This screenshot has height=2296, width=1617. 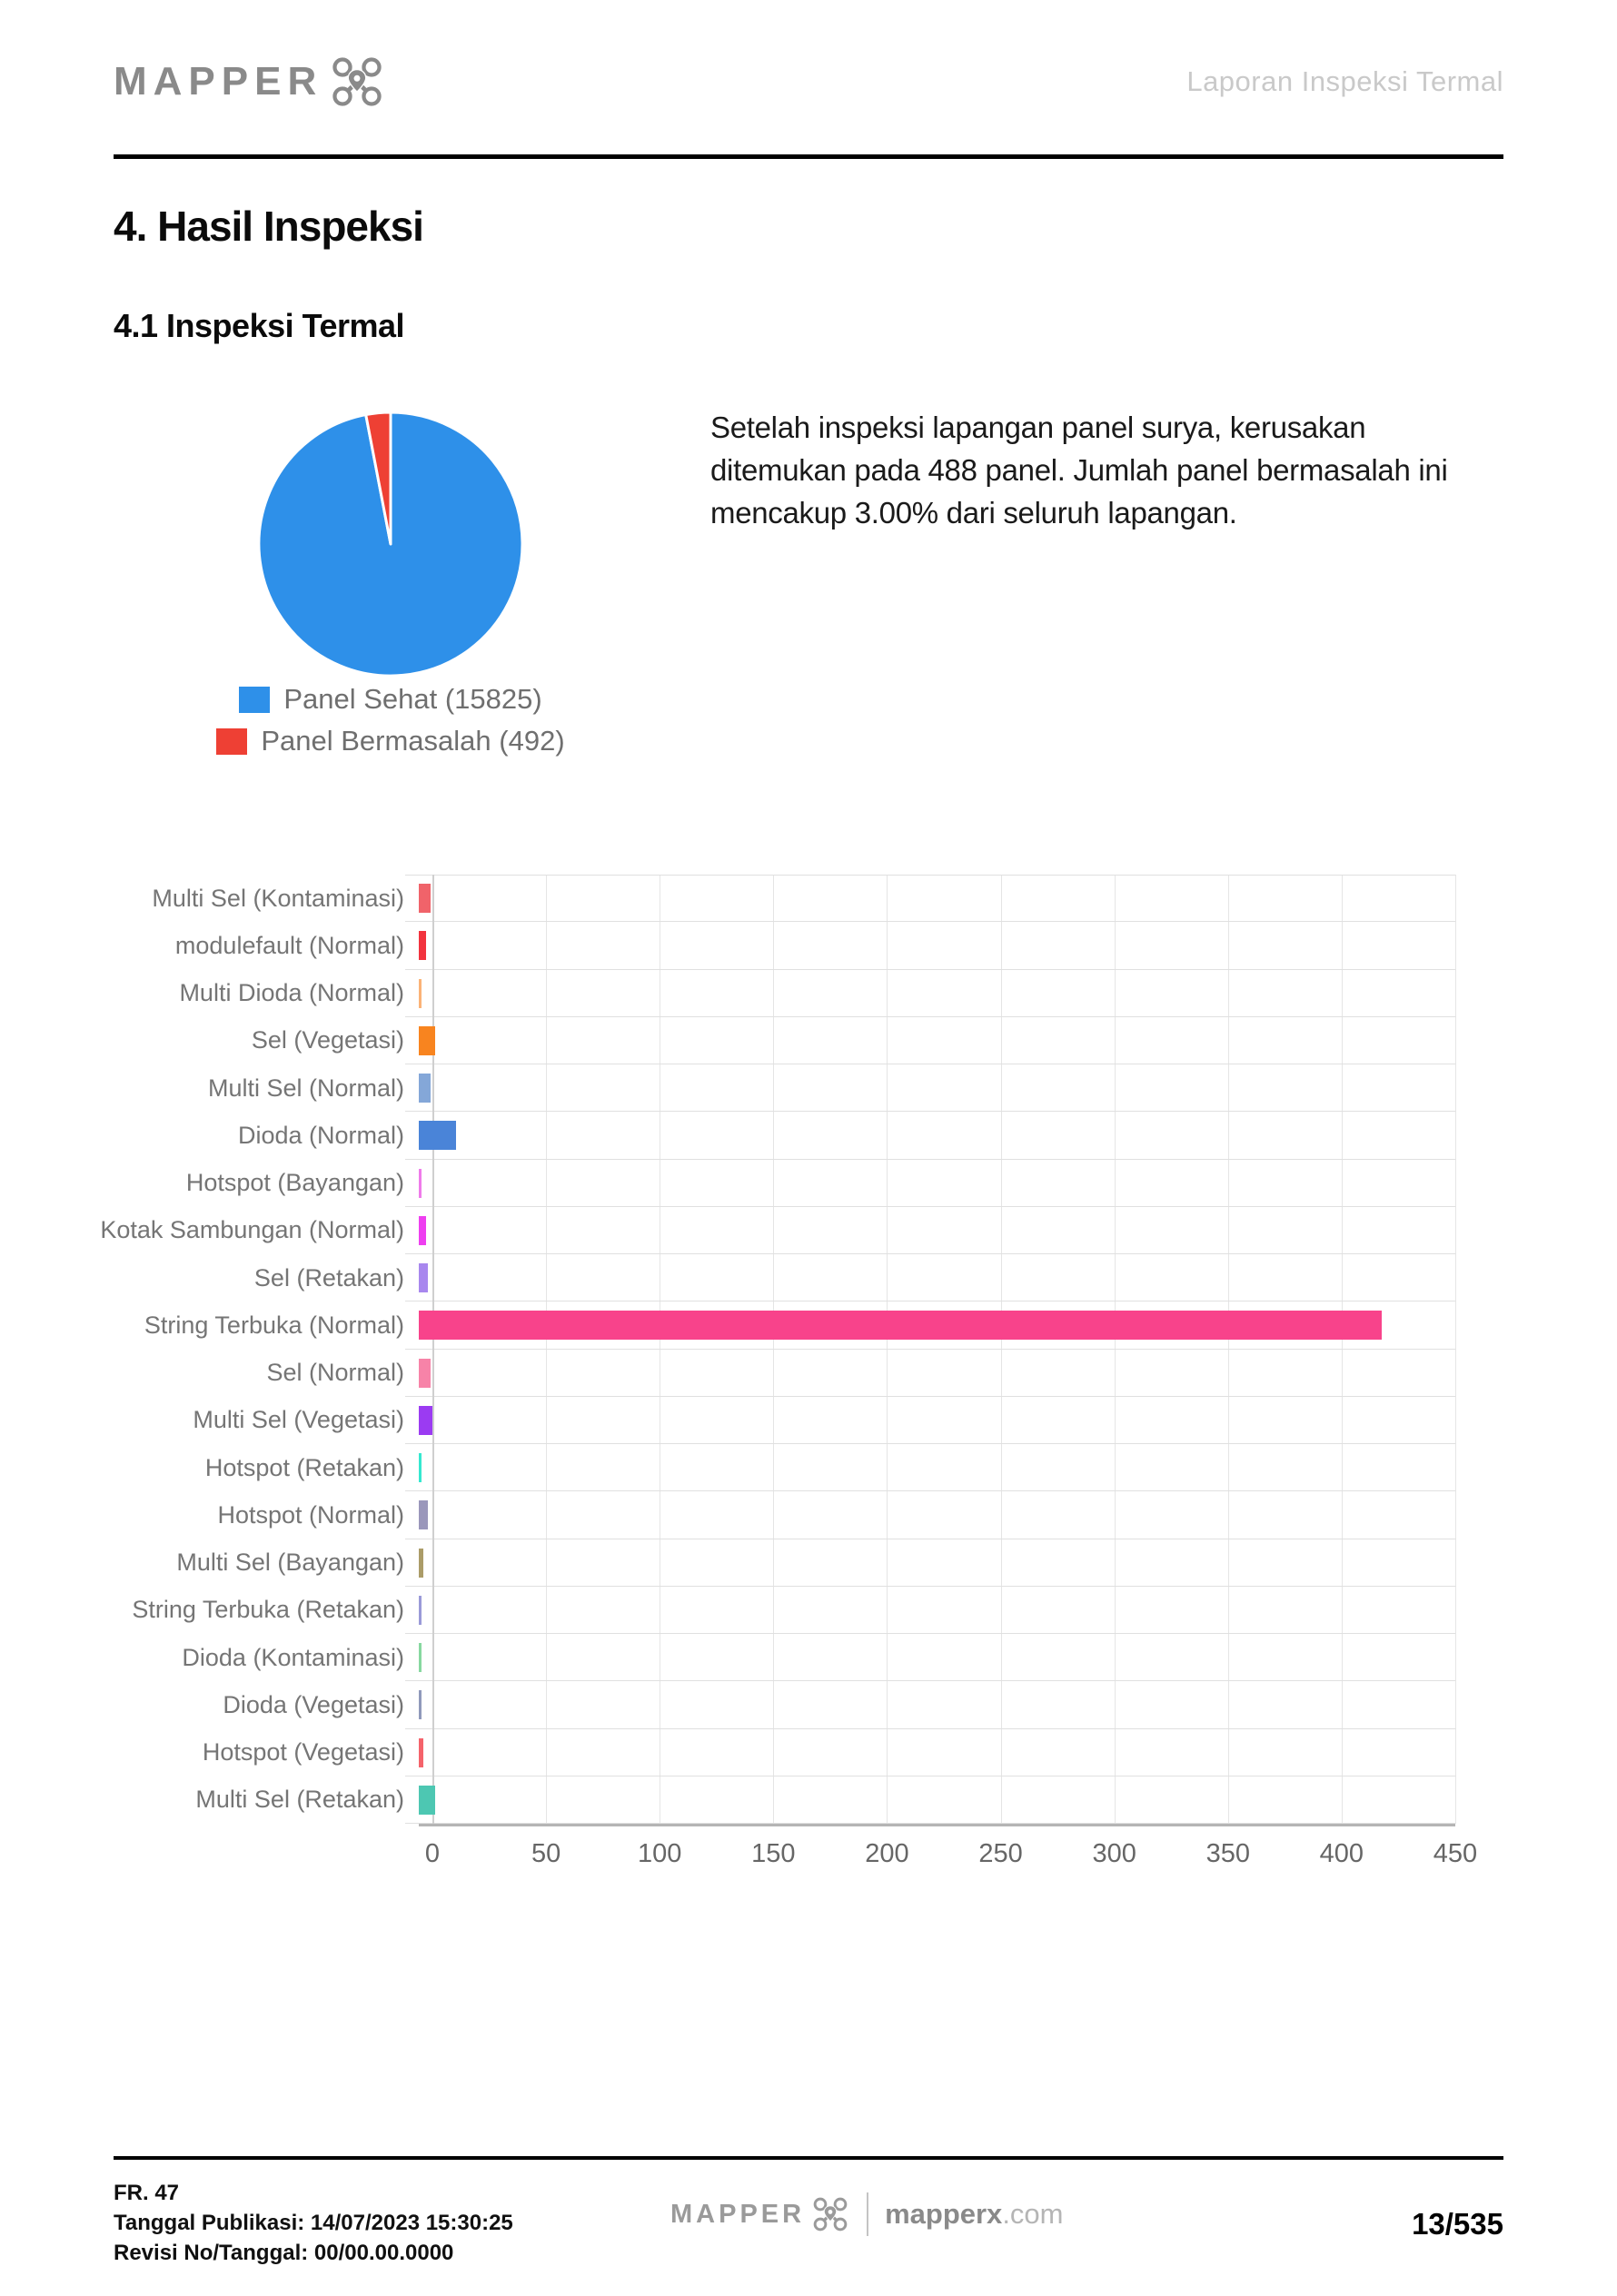 I want to click on footer-form-code: FR. 47, so click(x=147, y=2193).